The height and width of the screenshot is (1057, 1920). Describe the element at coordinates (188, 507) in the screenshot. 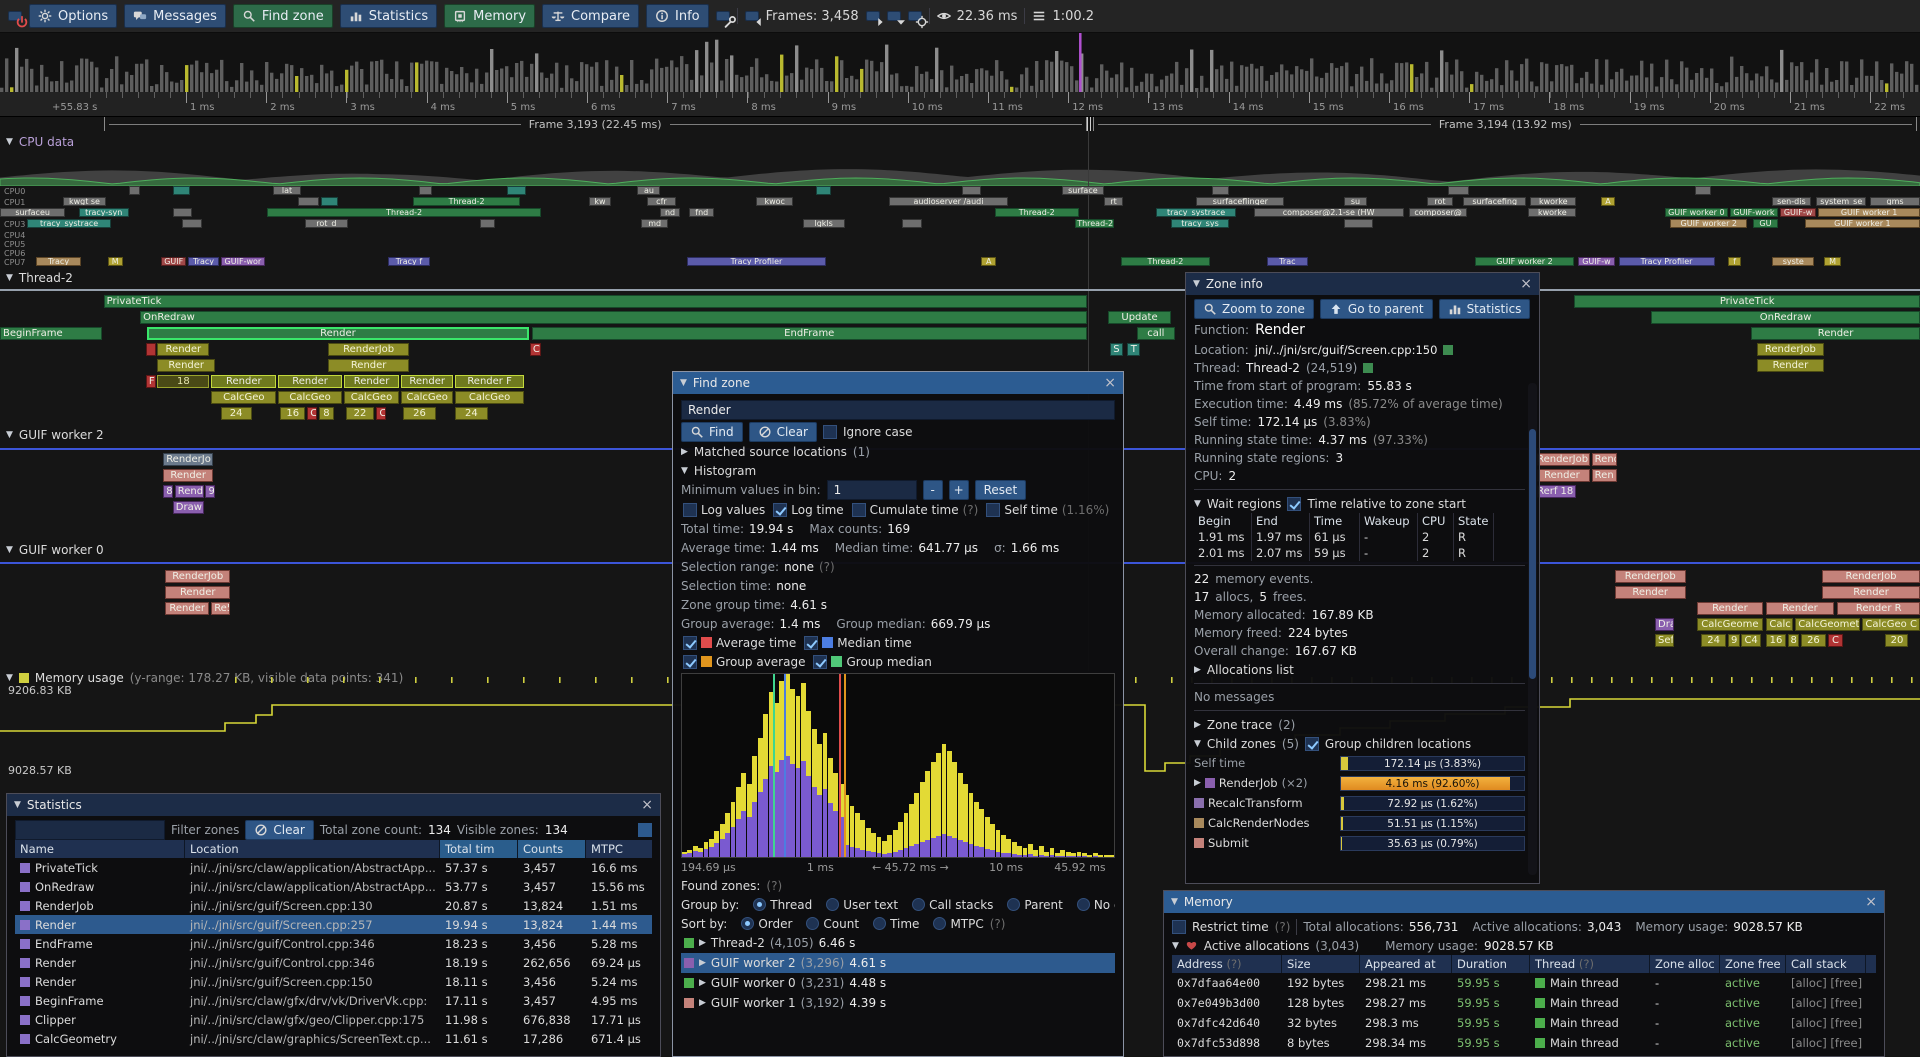

I see `timeline-zone-draw: Draw` at that location.